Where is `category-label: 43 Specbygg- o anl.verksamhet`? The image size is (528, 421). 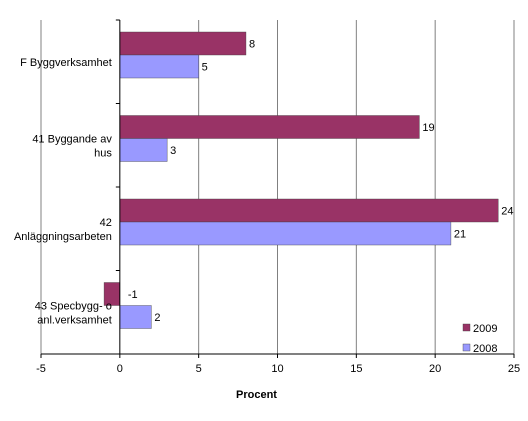
category-label: 43 Specbygg- o anl.verksamhet is located at coordinates (73, 313).